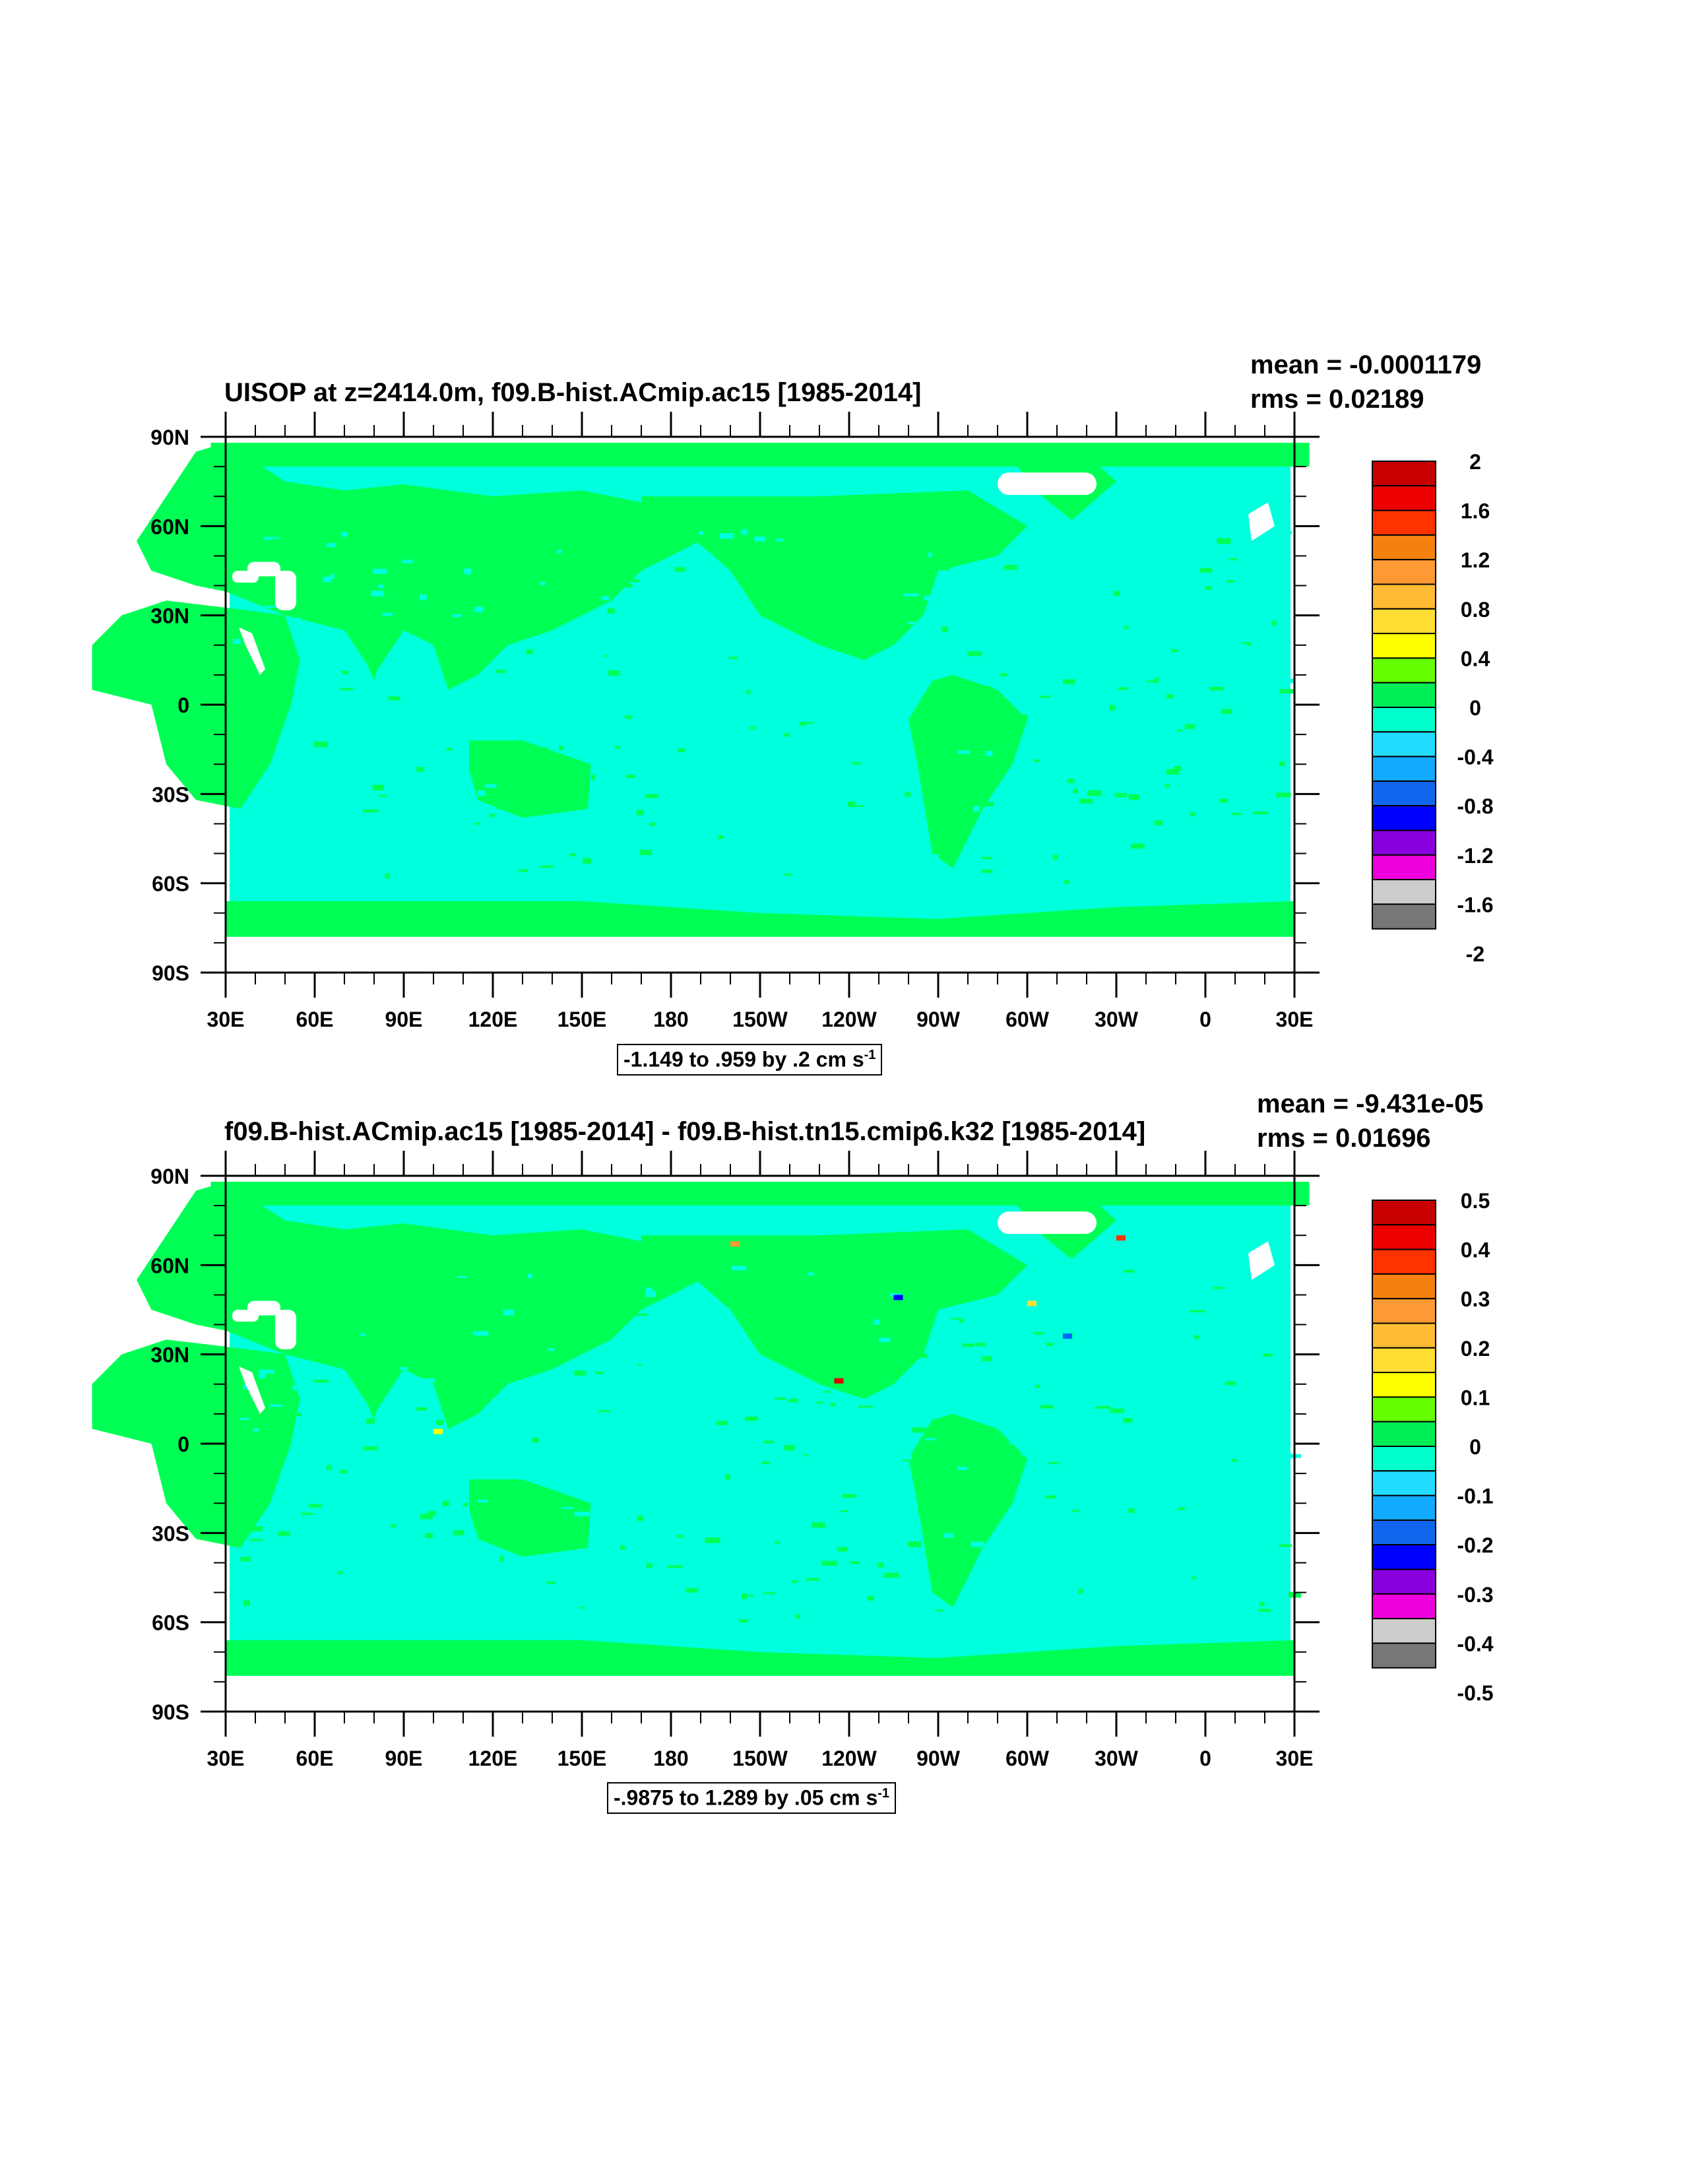  Describe the element at coordinates (1475, 1693) in the screenshot. I see `colorbar-label: -0.5` at that location.